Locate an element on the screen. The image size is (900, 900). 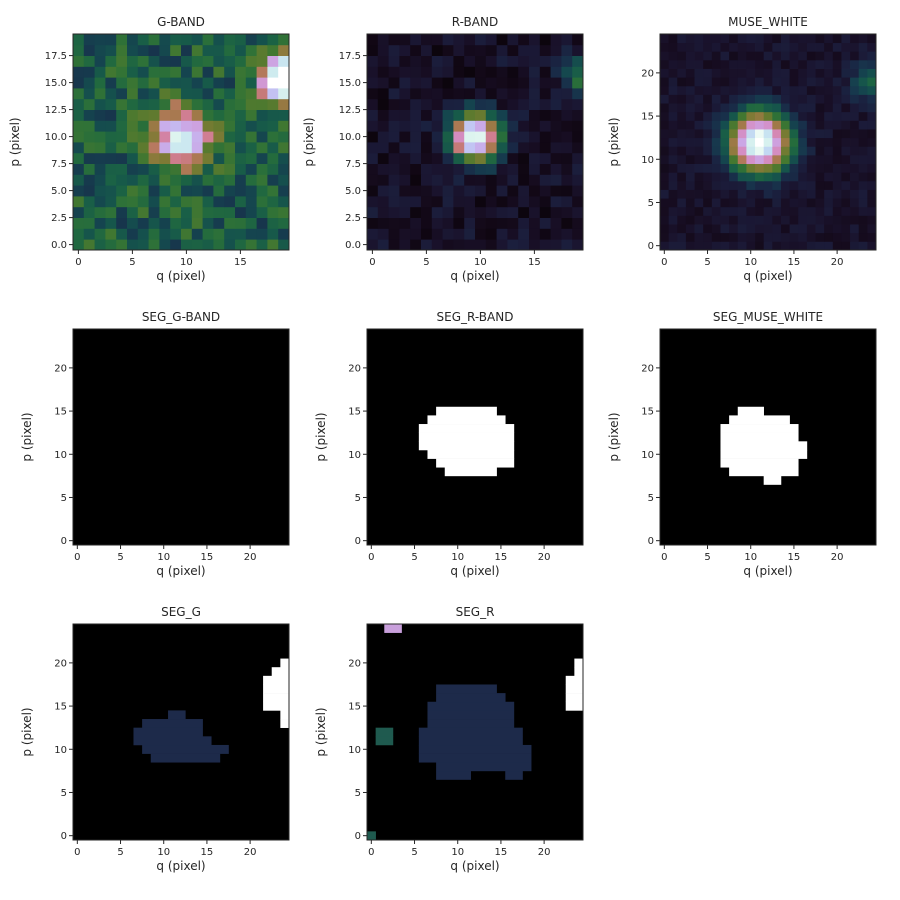
x-tick-label: 0 is located at coordinates (78, 262).